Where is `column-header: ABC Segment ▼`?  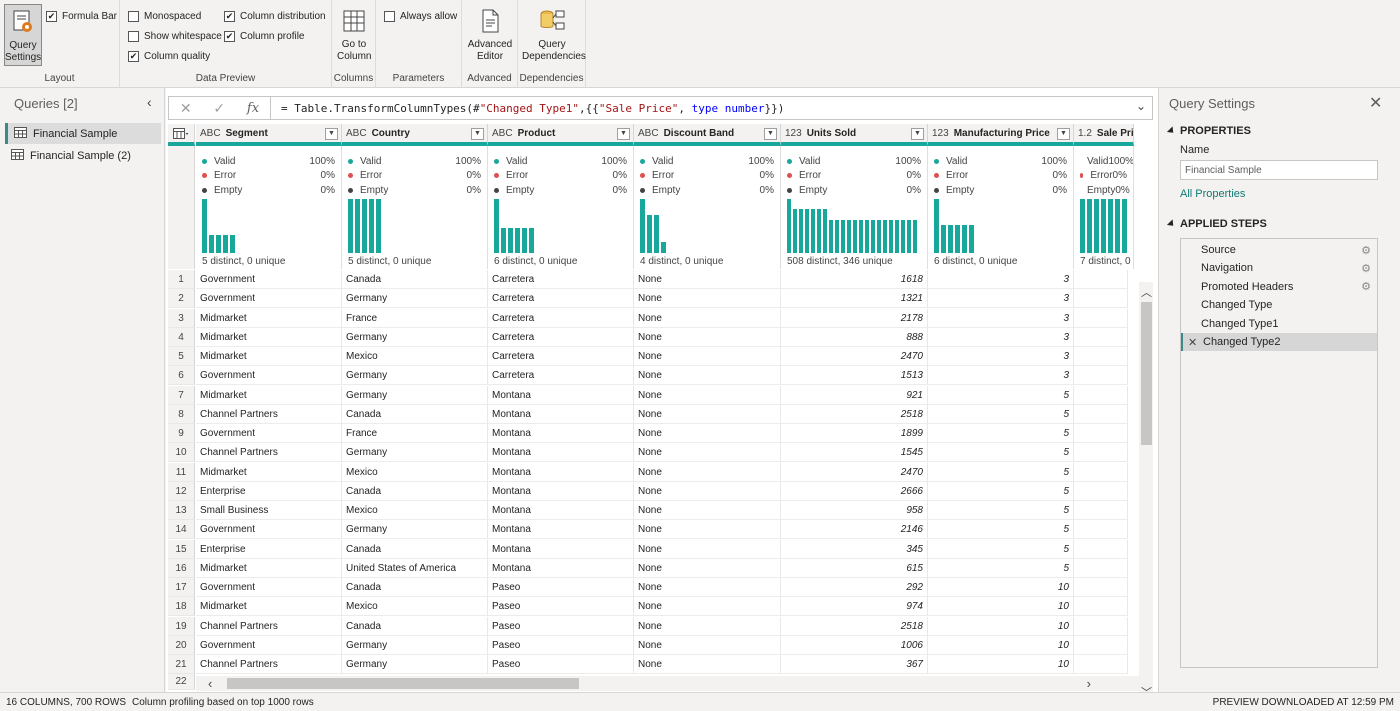 column-header: ABC Segment ▼ is located at coordinates (269, 135).